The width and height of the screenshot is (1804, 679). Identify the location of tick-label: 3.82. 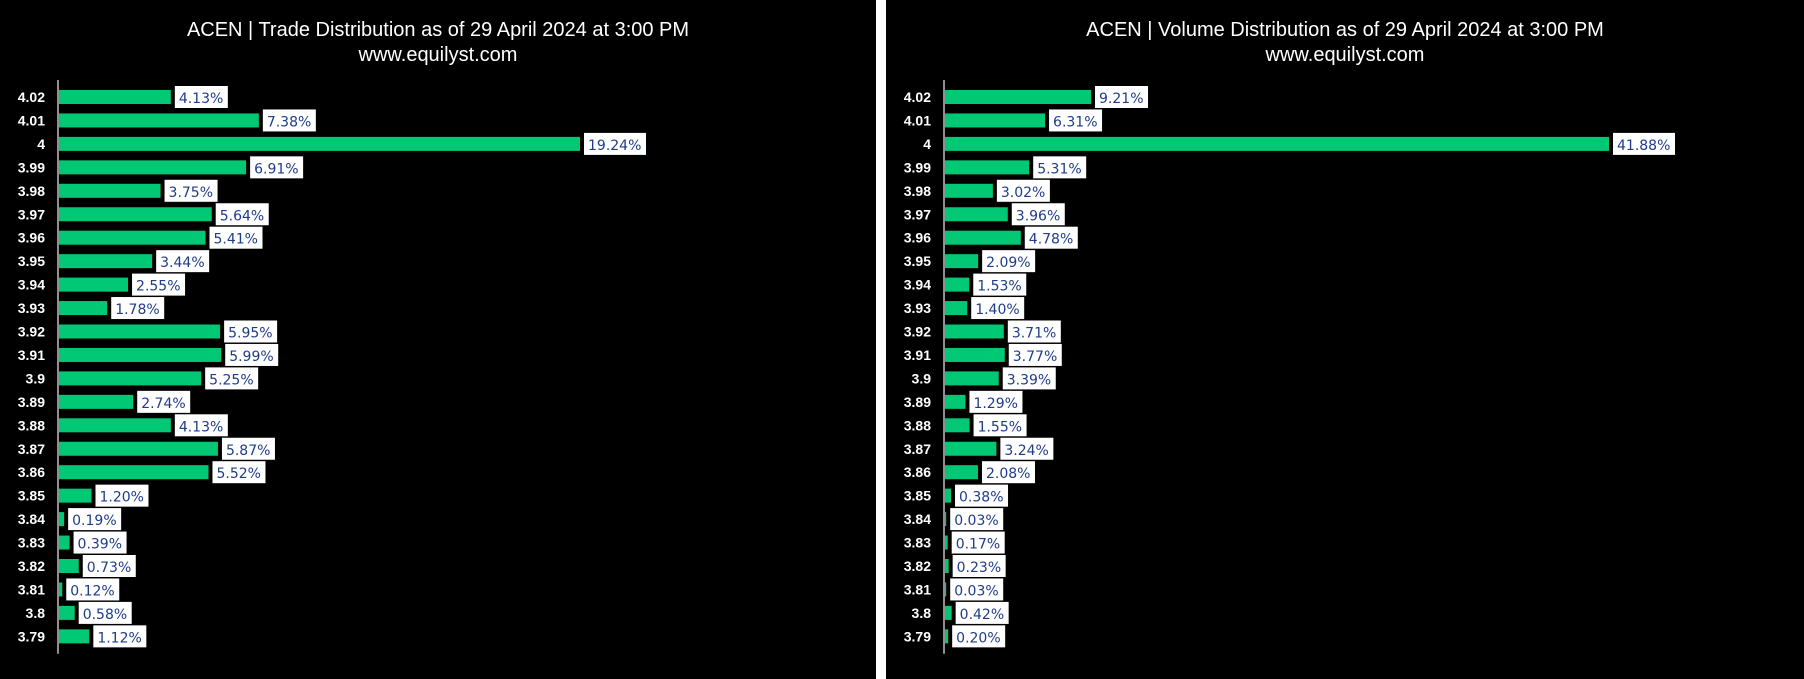
(917, 566).